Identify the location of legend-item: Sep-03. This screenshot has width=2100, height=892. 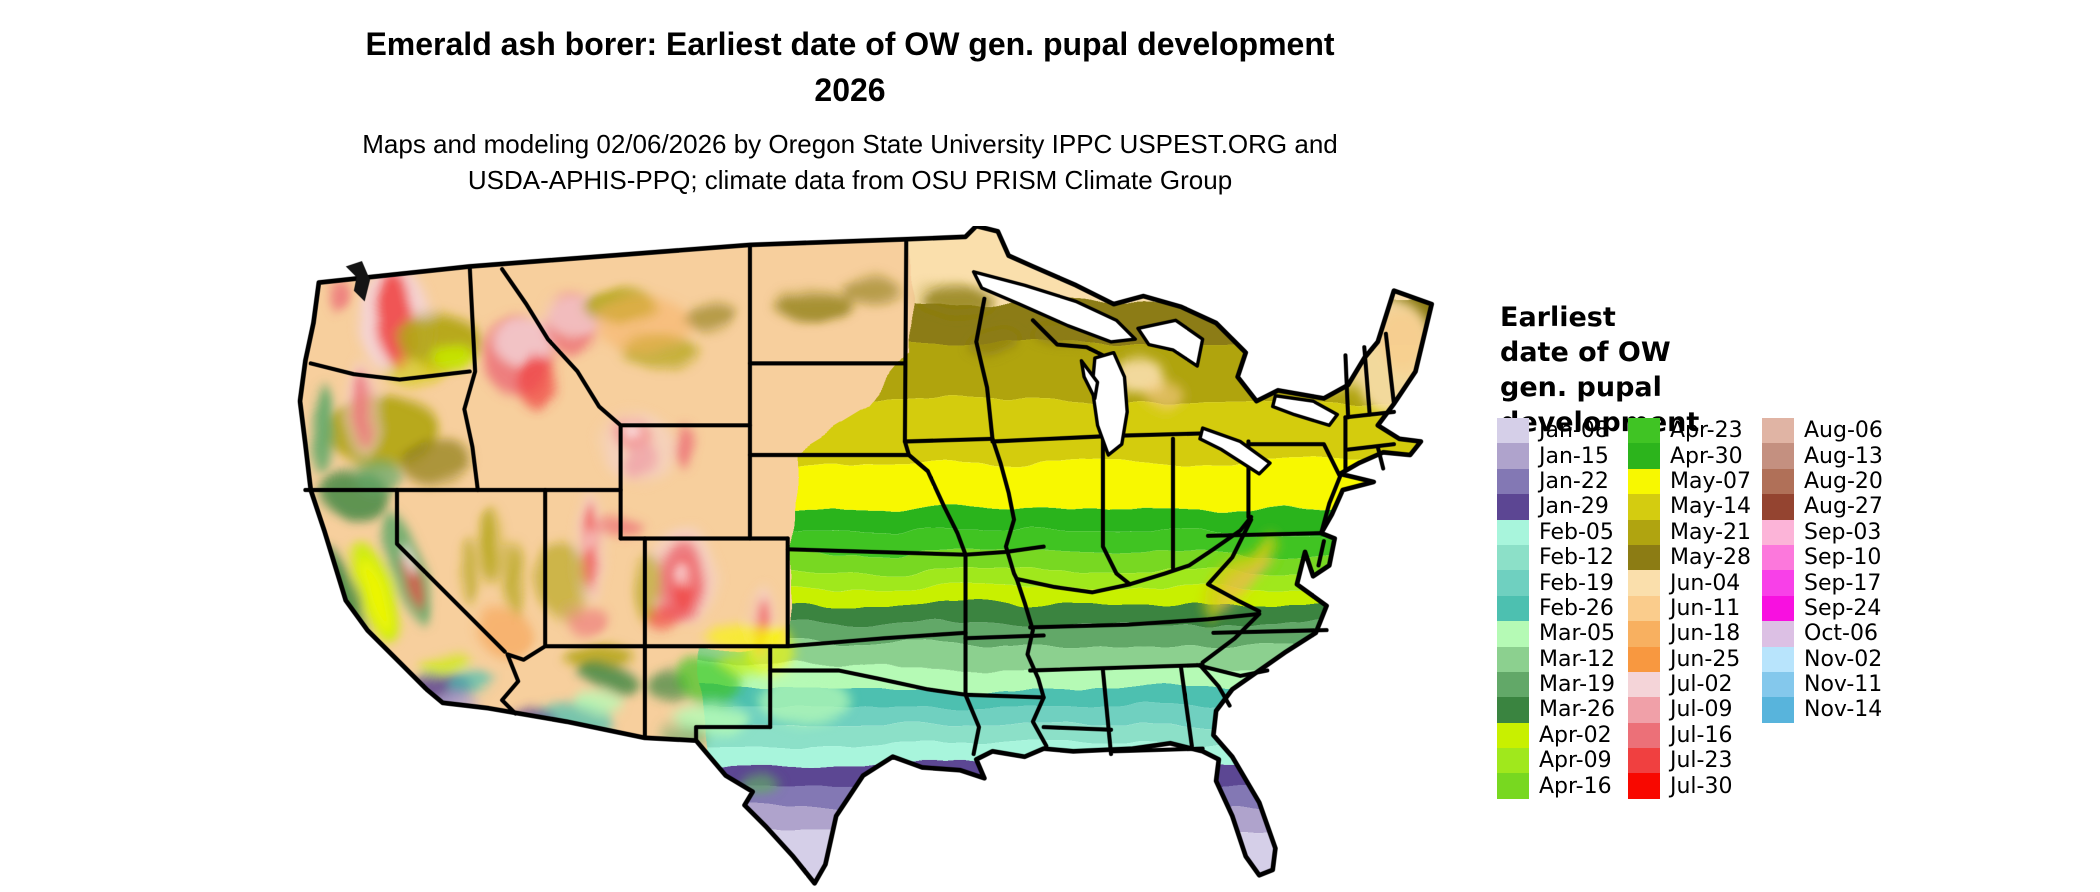
(1822, 532).